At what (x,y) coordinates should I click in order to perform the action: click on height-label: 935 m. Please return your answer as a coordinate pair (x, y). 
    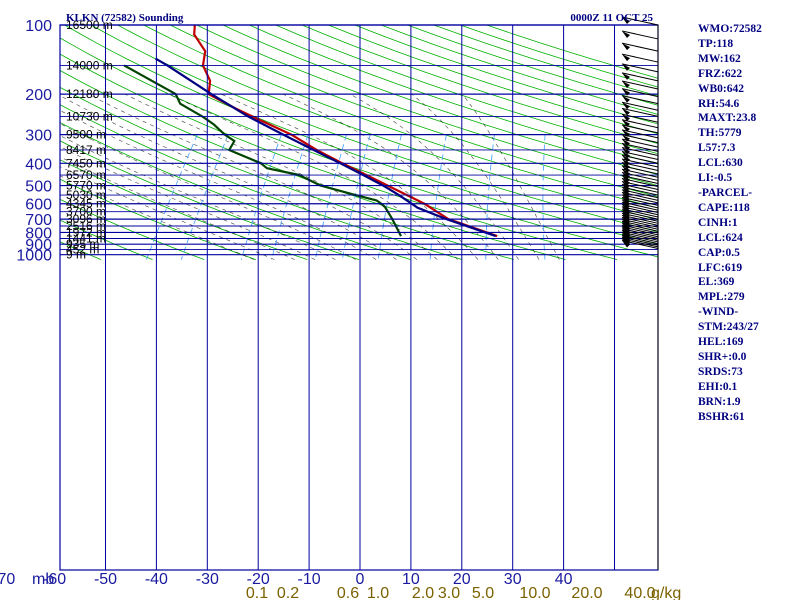
    Looking at the image, I should click on (82, 244).